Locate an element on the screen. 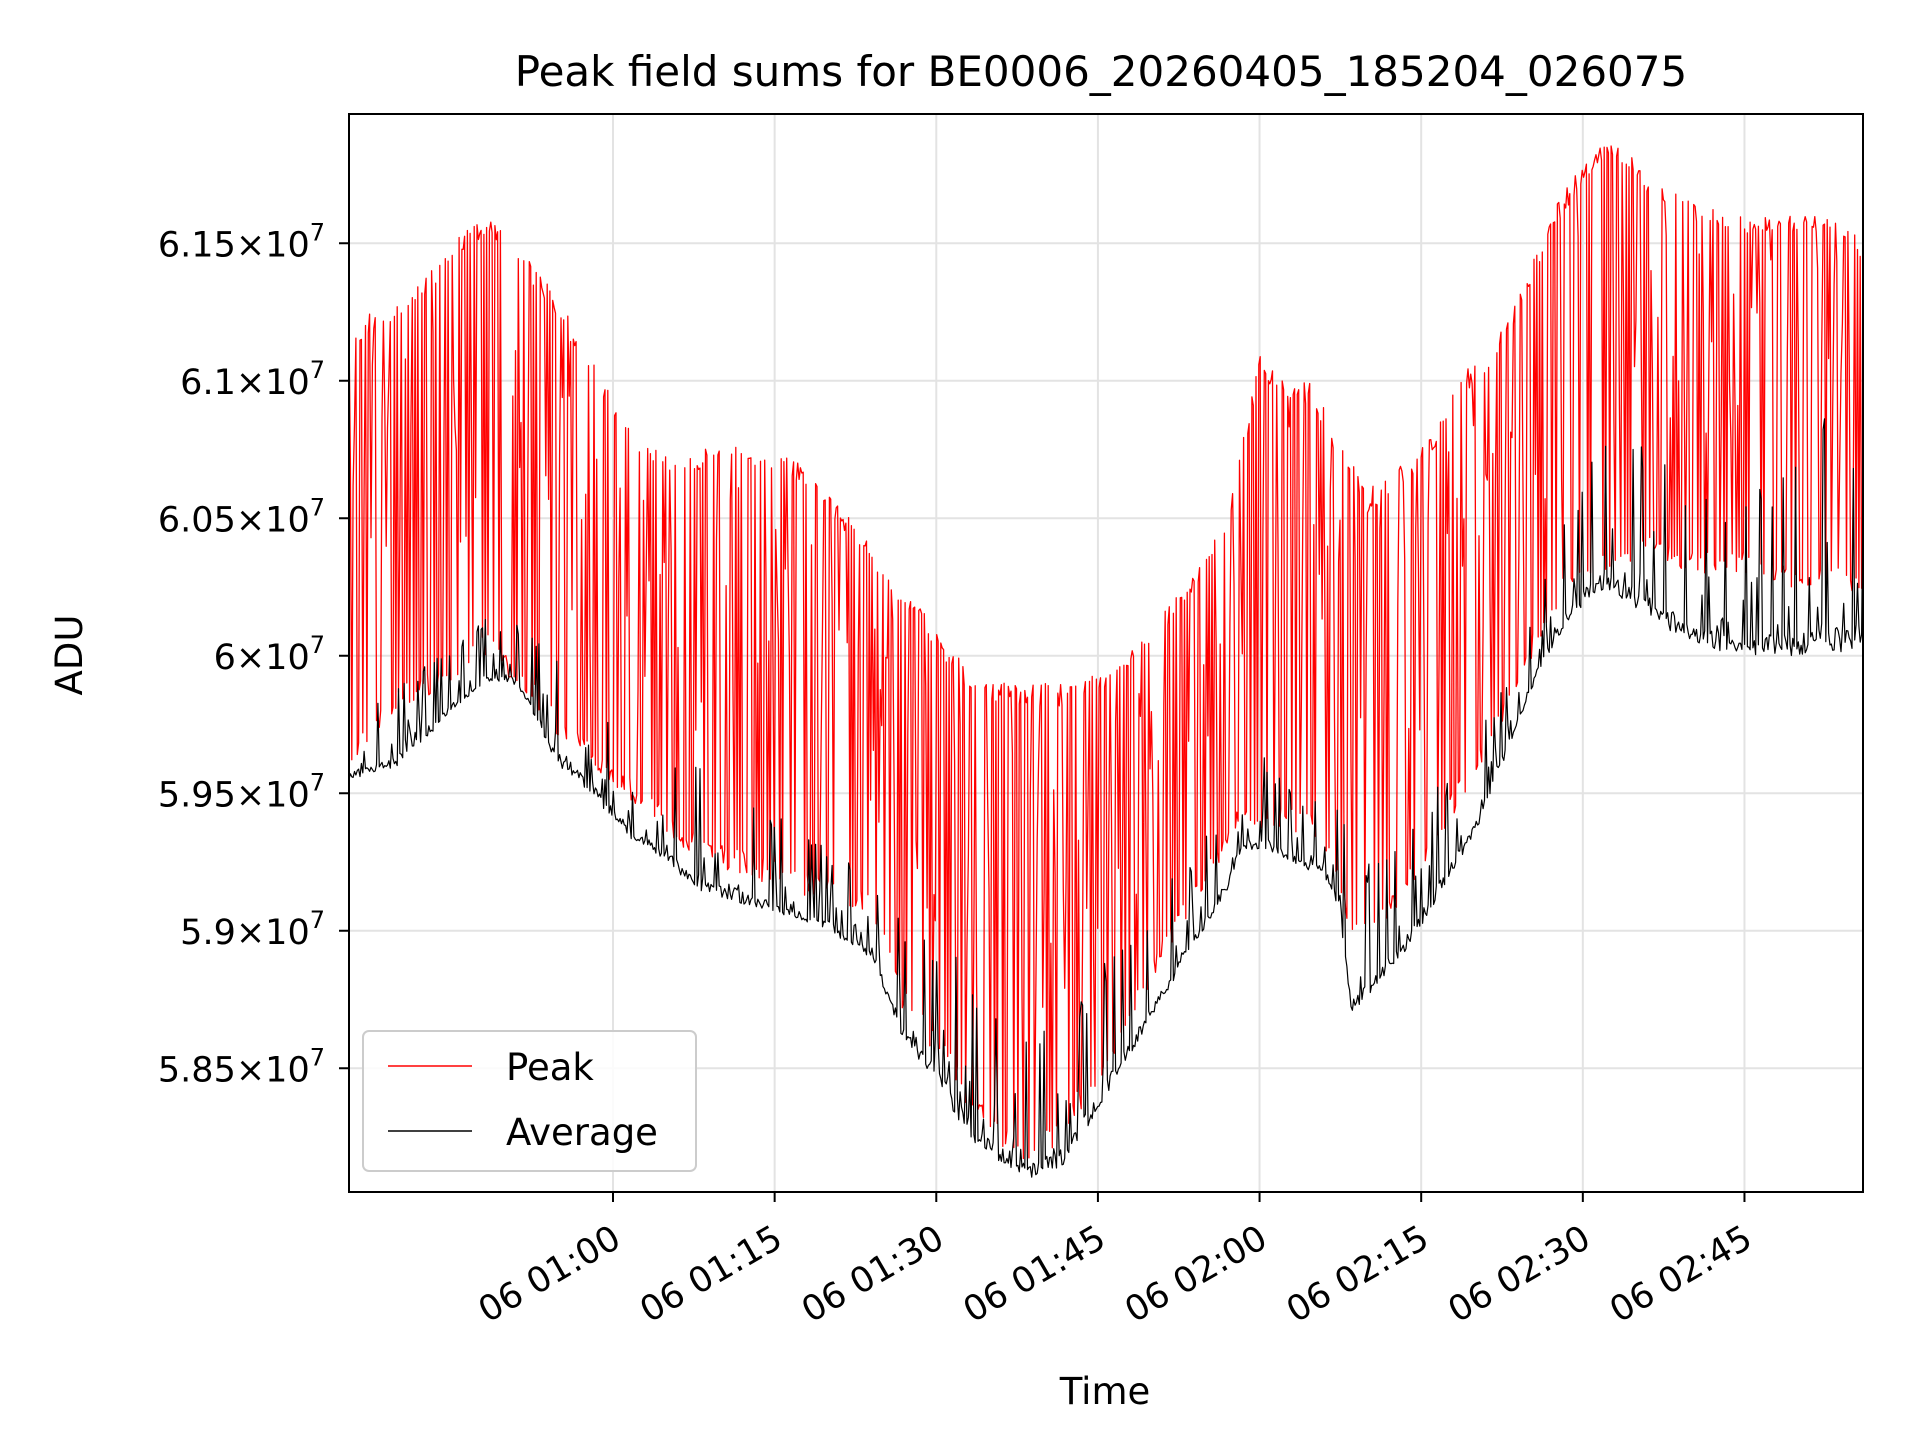 The width and height of the screenshot is (1920, 1440). y-tick-mantissa: 5.85 is located at coordinates (197, 1070).